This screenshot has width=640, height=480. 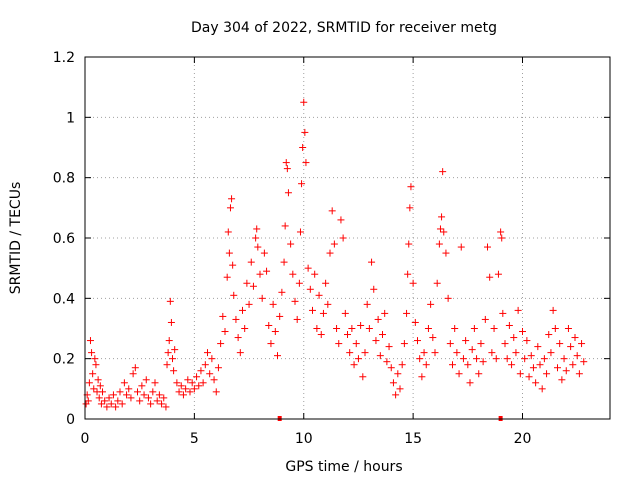 What do you see at coordinates (194, 439) in the screenshot?
I see `x-tick-label: 5` at bounding box center [194, 439].